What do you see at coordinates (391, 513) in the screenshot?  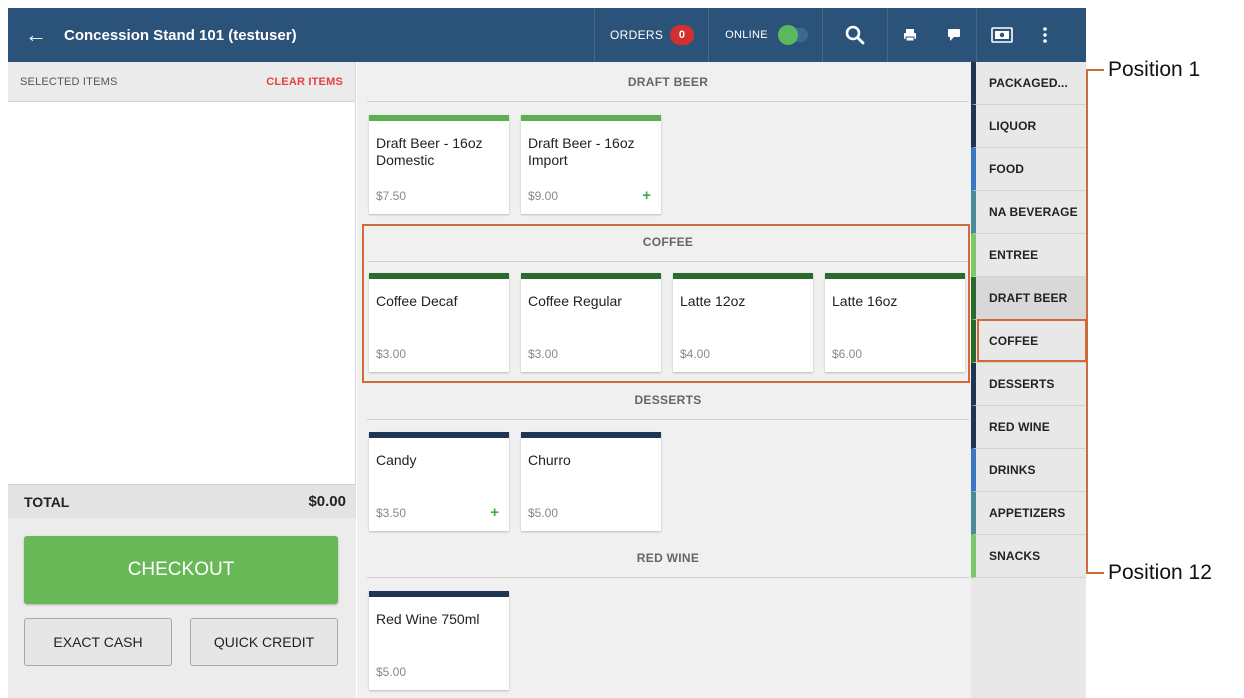 I see `item-price: $3.50` at bounding box center [391, 513].